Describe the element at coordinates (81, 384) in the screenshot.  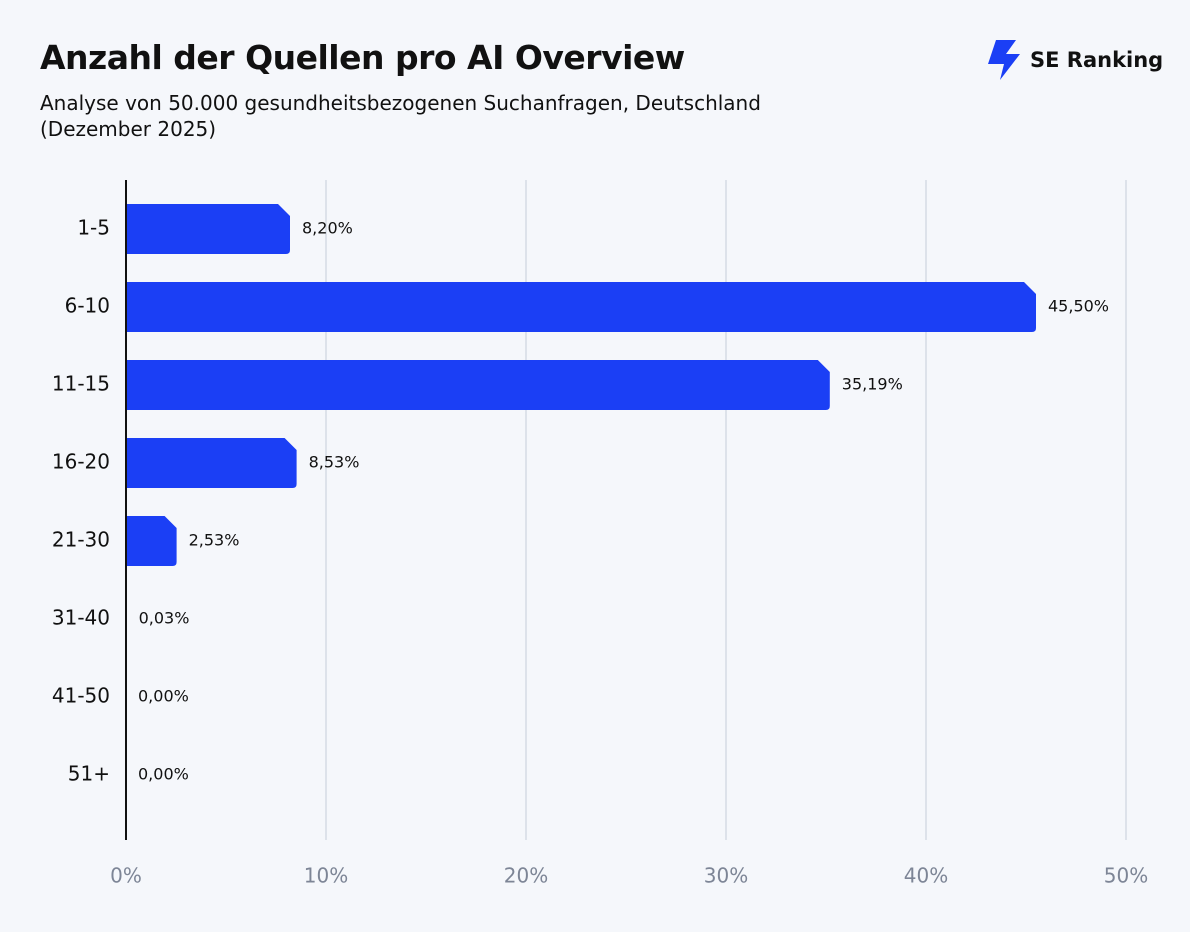
I see `y-tick-label: 11-15` at that location.